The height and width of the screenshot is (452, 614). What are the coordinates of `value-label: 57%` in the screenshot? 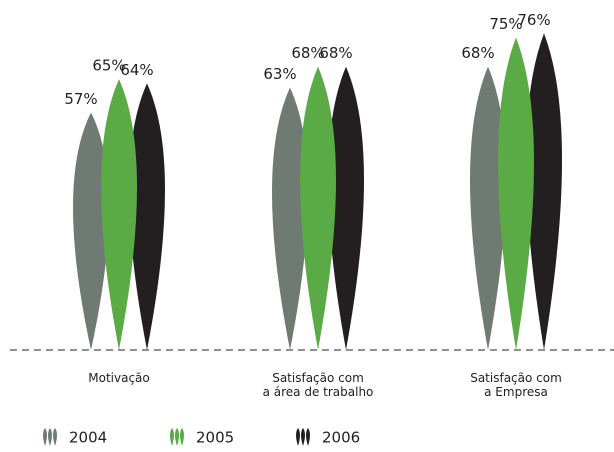 It's located at (80, 99).